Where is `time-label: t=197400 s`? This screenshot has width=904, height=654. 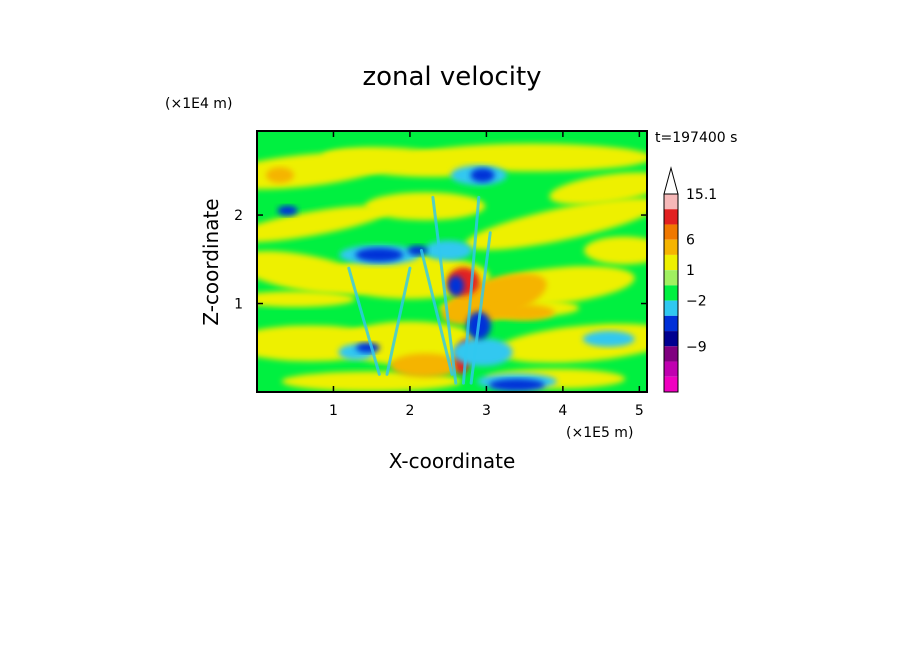
time-label: t=197400 s is located at coordinates (696, 138).